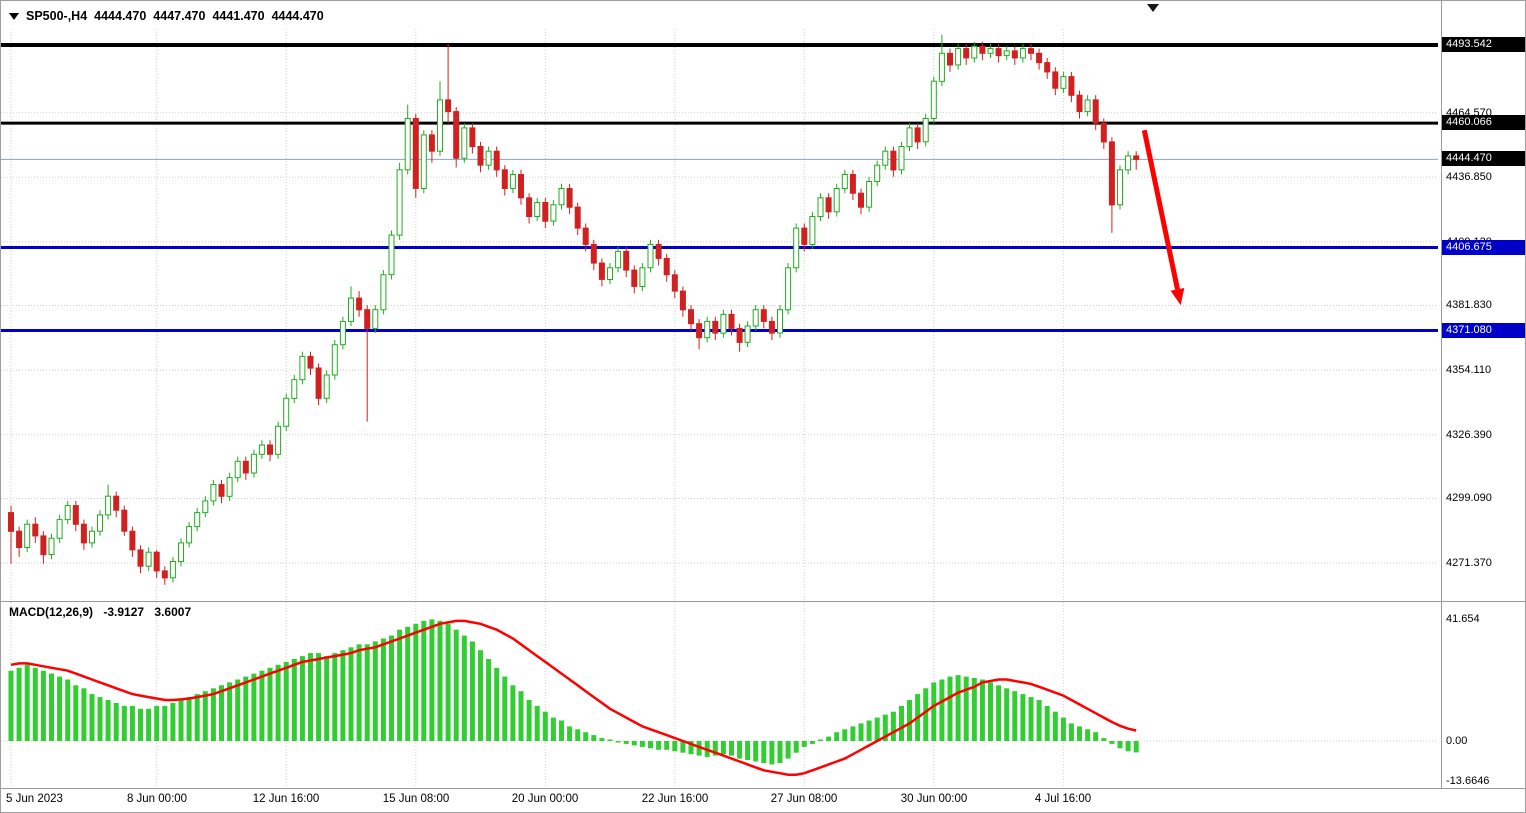 This screenshot has height=813, width=1526. What do you see at coordinates (416, 799) in the screenshot?
I see `time-axis-label: 15 Jun 08:00` at bounding box center [416, 799].